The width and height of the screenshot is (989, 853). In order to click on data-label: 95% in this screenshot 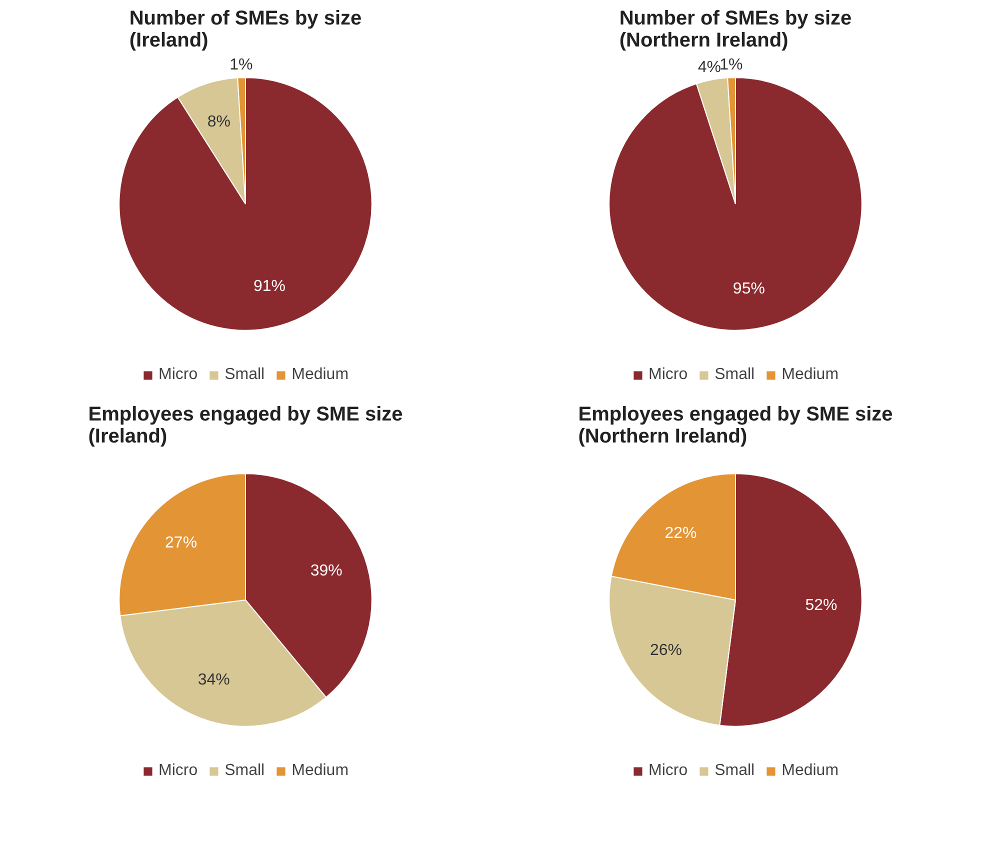, I will do `click(748, 289)`.